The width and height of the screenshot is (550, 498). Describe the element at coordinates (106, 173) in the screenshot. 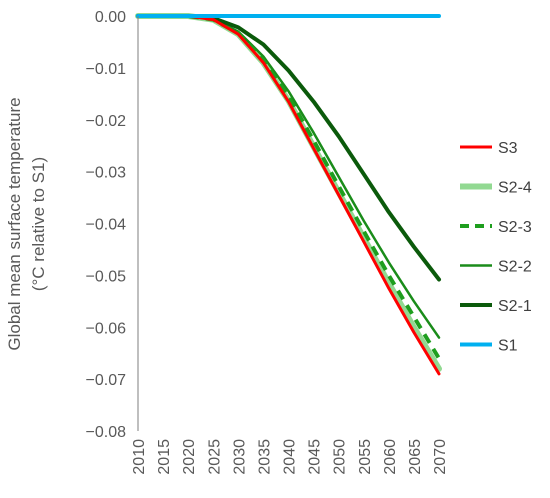

I see `y-tick-label: −0.03` at that location.